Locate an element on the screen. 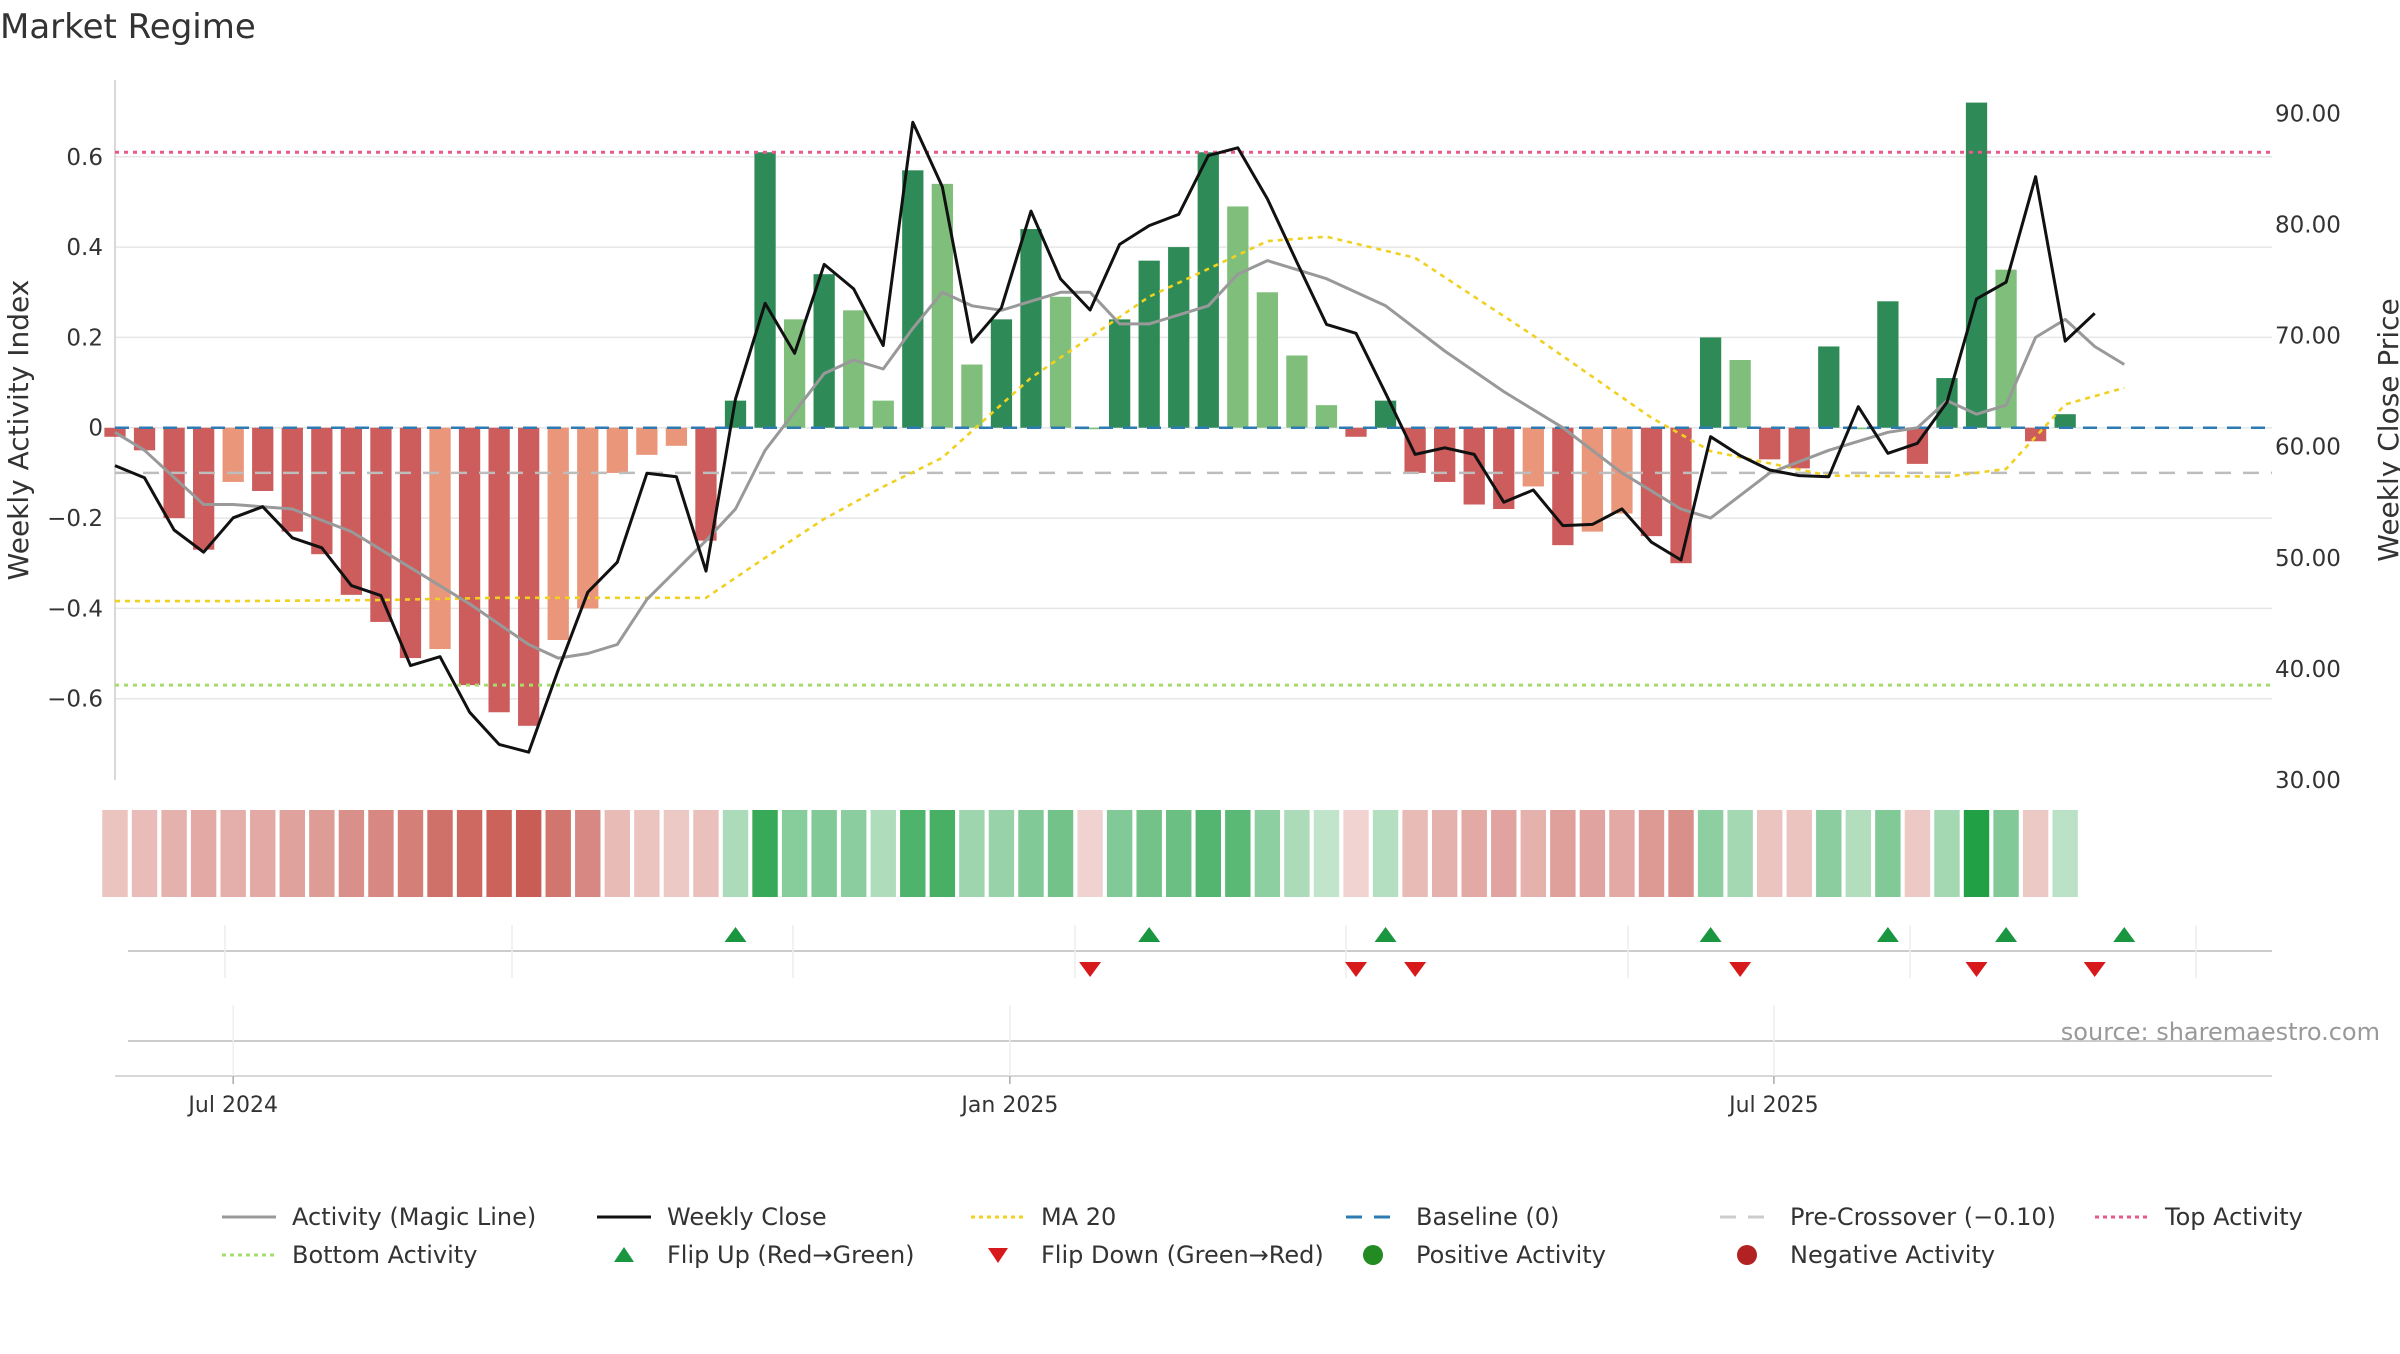  legend-label: Bottom Activity is located at coordinates (384, 1255).